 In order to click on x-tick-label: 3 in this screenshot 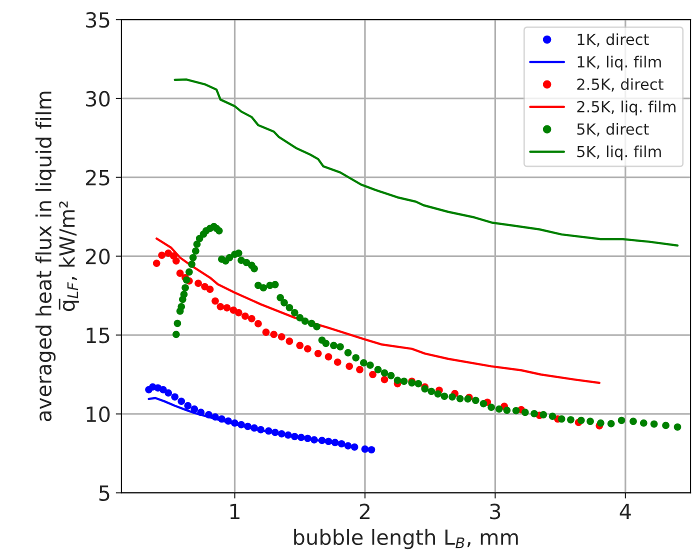, I will do `click(495, 512)`.